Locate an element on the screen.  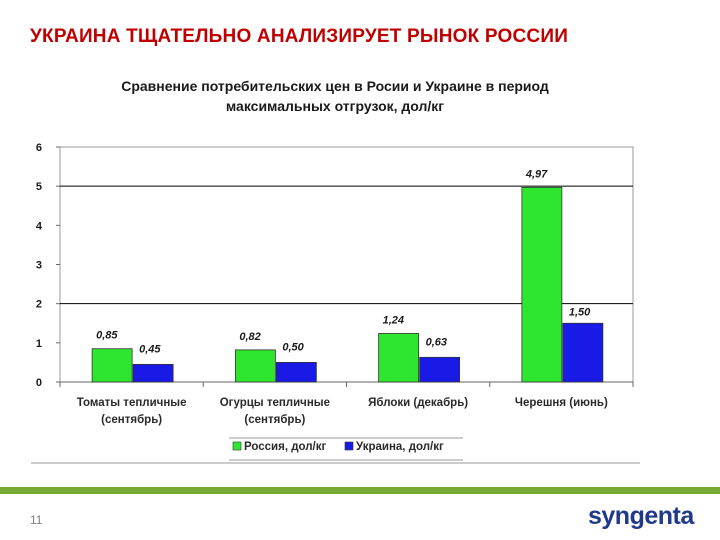
footer-bar is located at coordinates (360, 490).